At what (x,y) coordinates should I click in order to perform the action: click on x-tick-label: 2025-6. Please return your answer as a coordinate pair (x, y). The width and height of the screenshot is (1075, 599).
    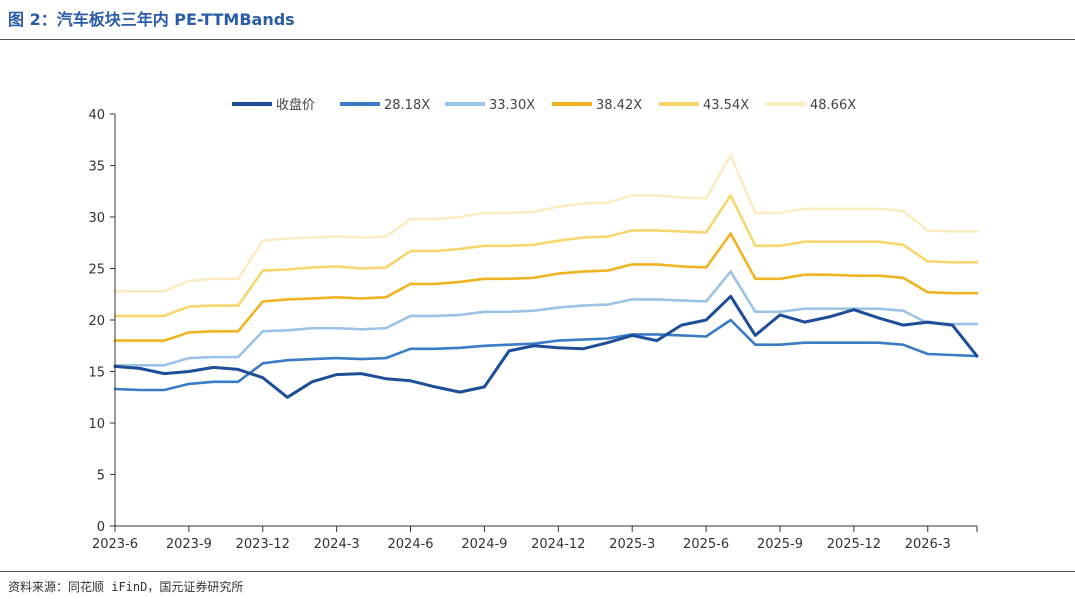
    Looking at the image, I should click on (706, 544).